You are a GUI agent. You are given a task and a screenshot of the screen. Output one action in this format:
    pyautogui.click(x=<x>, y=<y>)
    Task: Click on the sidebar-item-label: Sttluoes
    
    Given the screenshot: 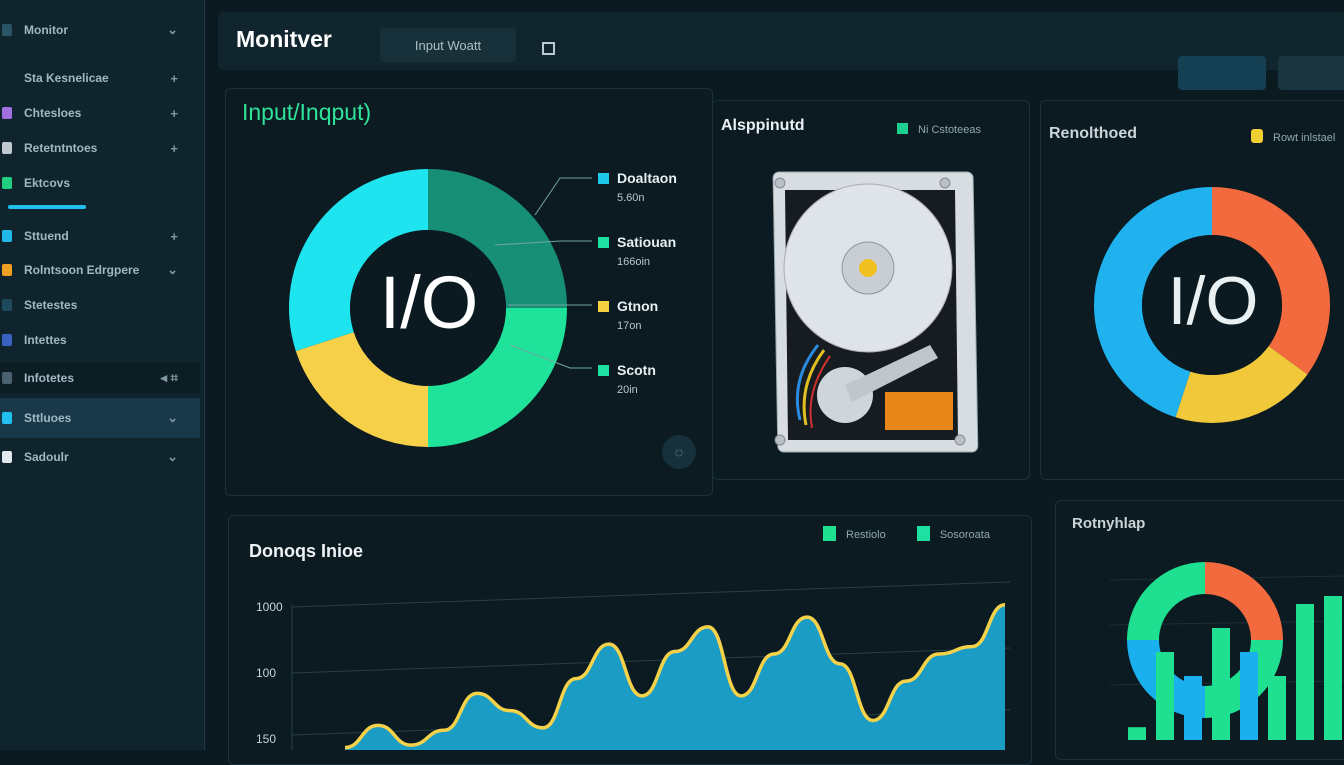 What is the action you would take?
    pyautogui.click(x=48, y=418)
    